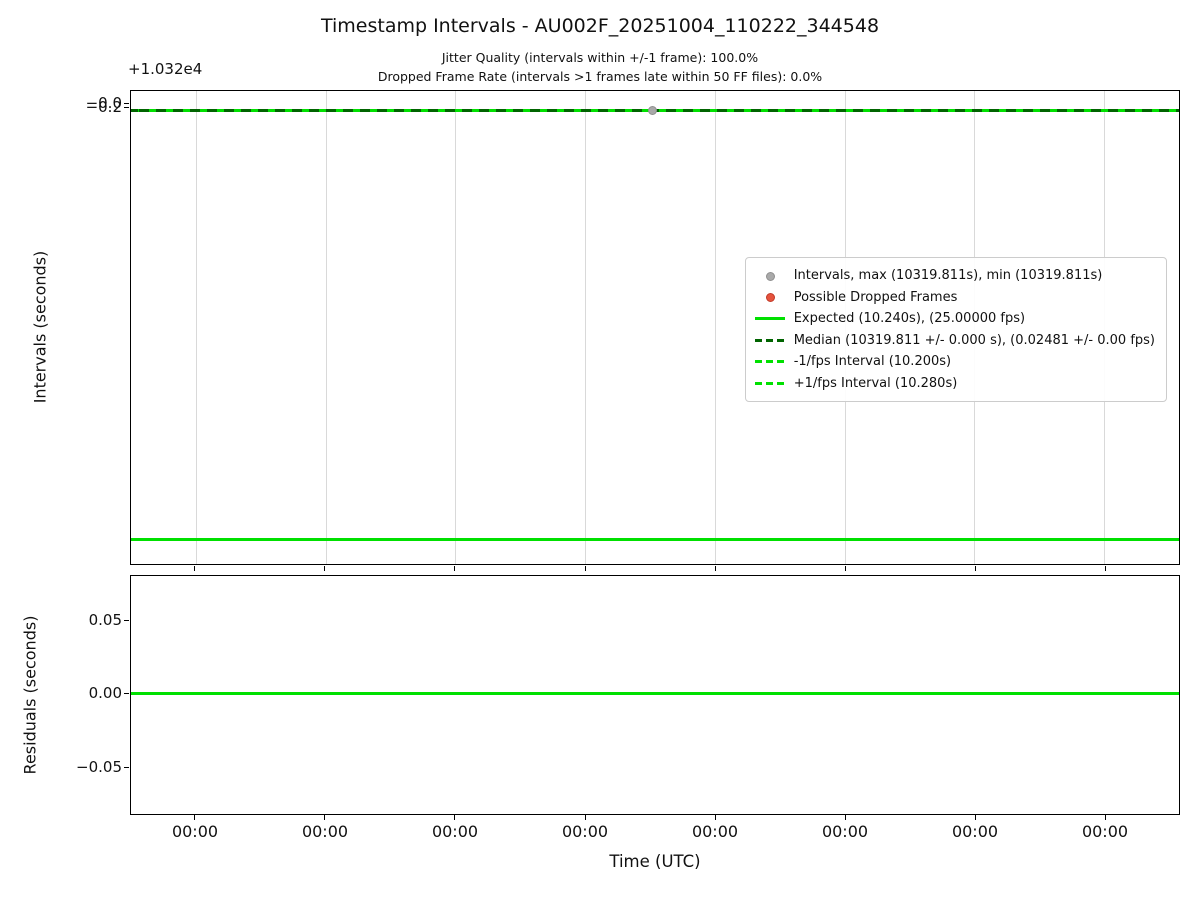 The width and height of the screenshot is (1200, 900). I want to click on top-ytick-neg0-0: −0.0, so click(103, 103).